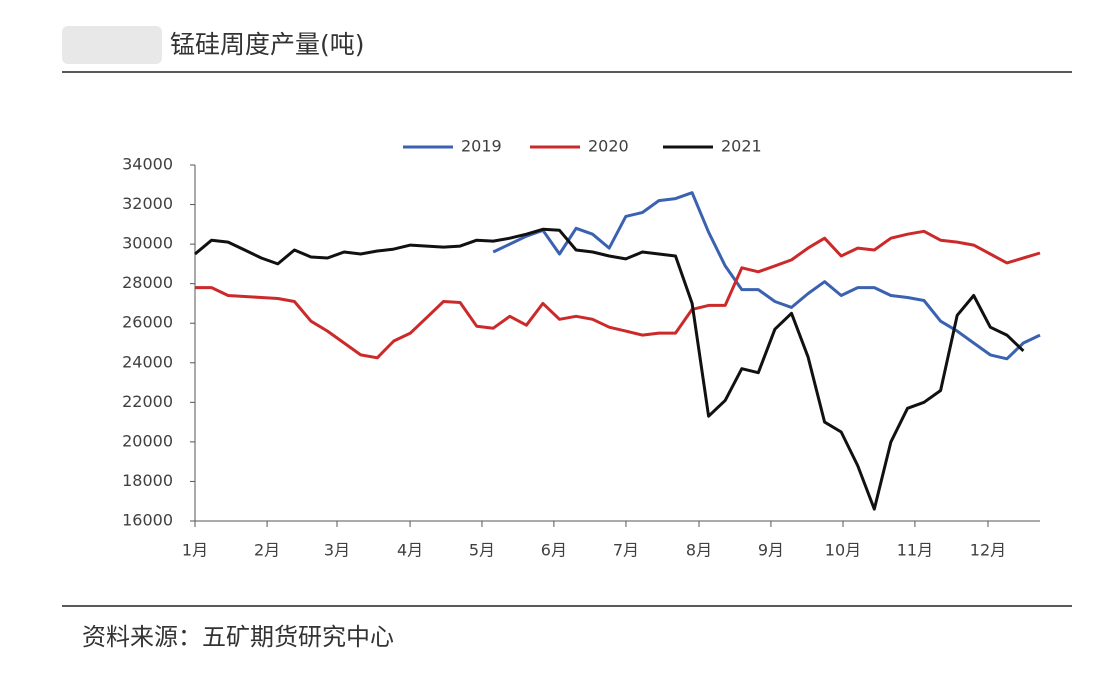 The width and height of the screenshot is (1104, 676). I want to click on x-tick-label: 9月, so click(771, 550).